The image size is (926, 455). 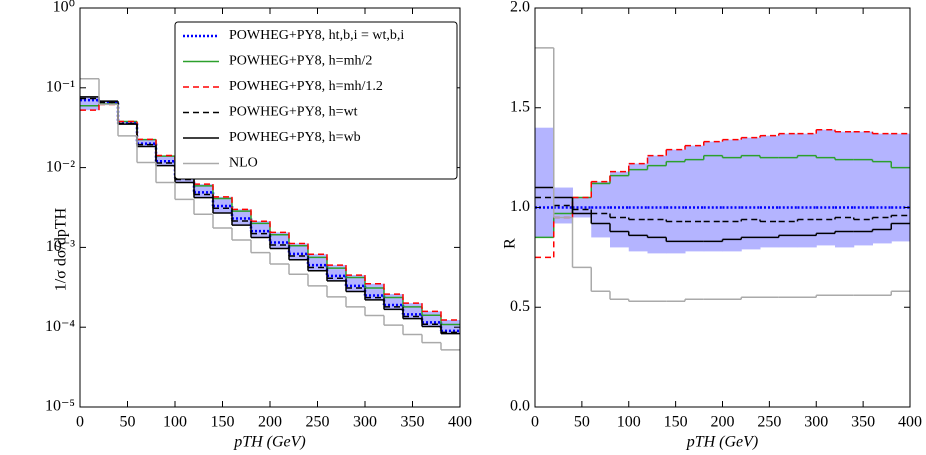 I want to click on y-tick-label: 1.5, so click(x=520, y=106).